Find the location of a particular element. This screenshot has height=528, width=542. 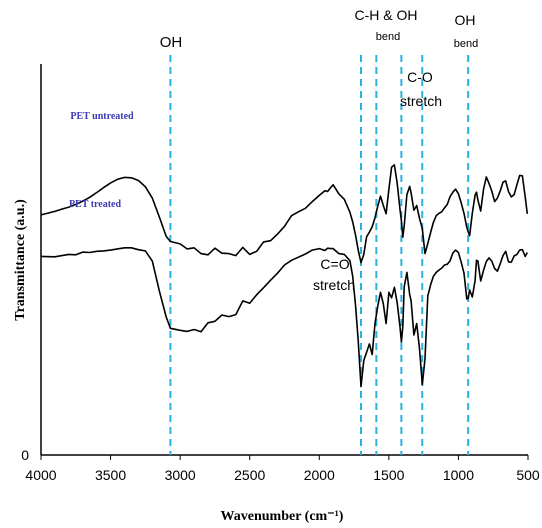

x-tick-label-3500: 3500 is located at coordinates (110, 475).